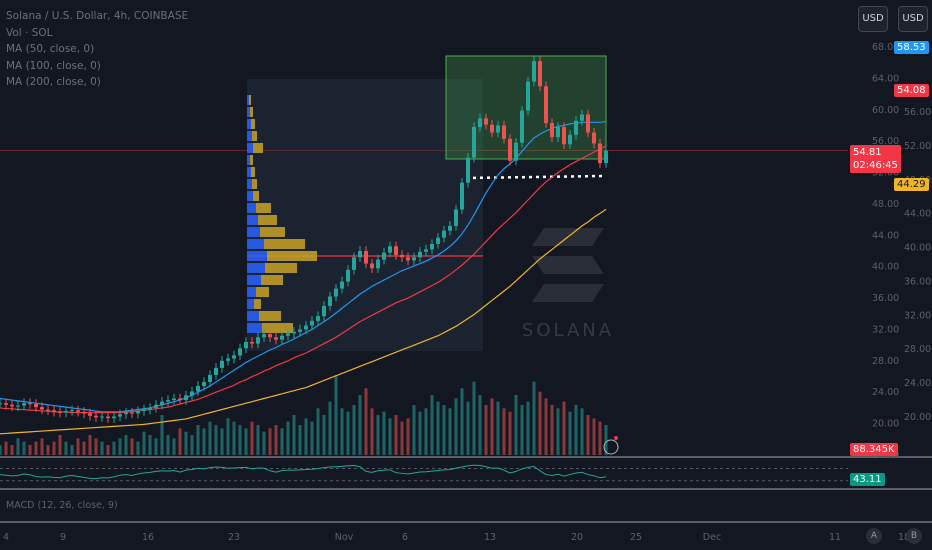 The image size is (932, 550). What do you see at coordinates (917, 214) in the screenshot?
I see `y2-tick-label: 44.00` at bounding box center [917, 214].